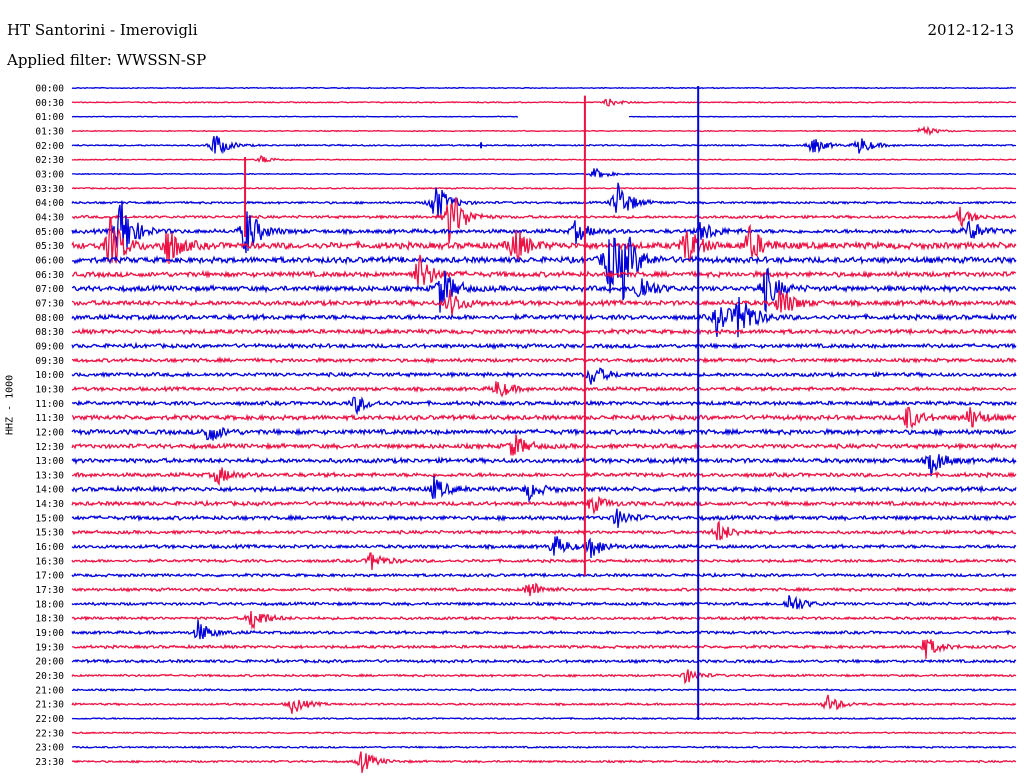 Image resolution: width=1024 pixels, height=780 pixels. I want to click on time-label: 02:00, so click(49, 146).